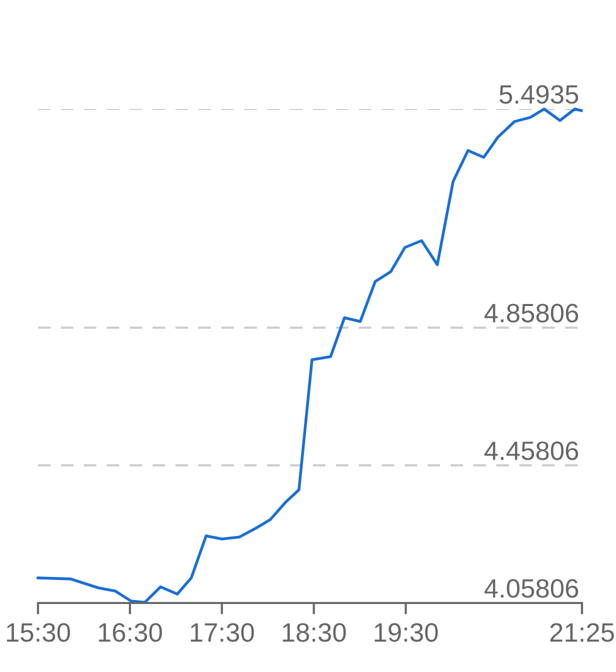  Describe the element at coordinates (130, 632) in the screenshot. I see `x-tick-label: 16:30` at that location.